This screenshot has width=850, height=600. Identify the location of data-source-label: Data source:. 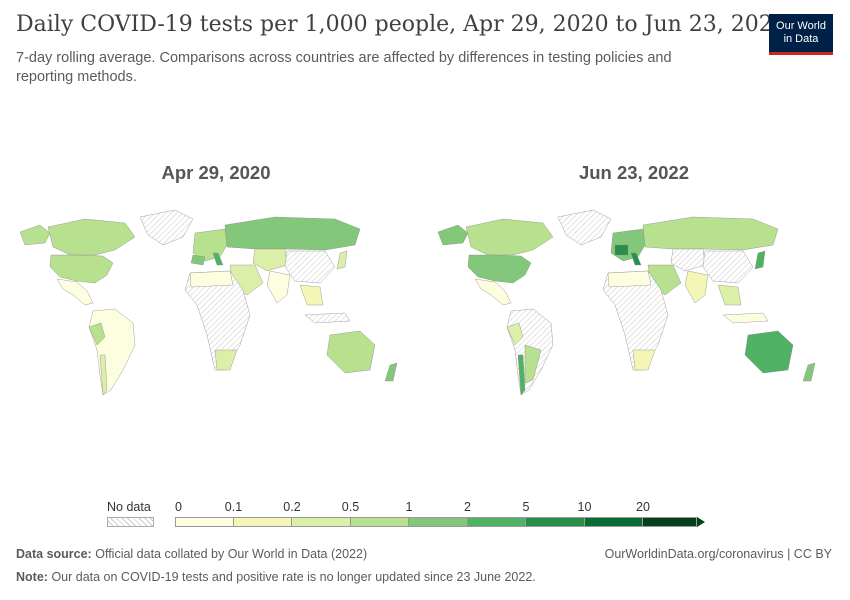
(54, 554).